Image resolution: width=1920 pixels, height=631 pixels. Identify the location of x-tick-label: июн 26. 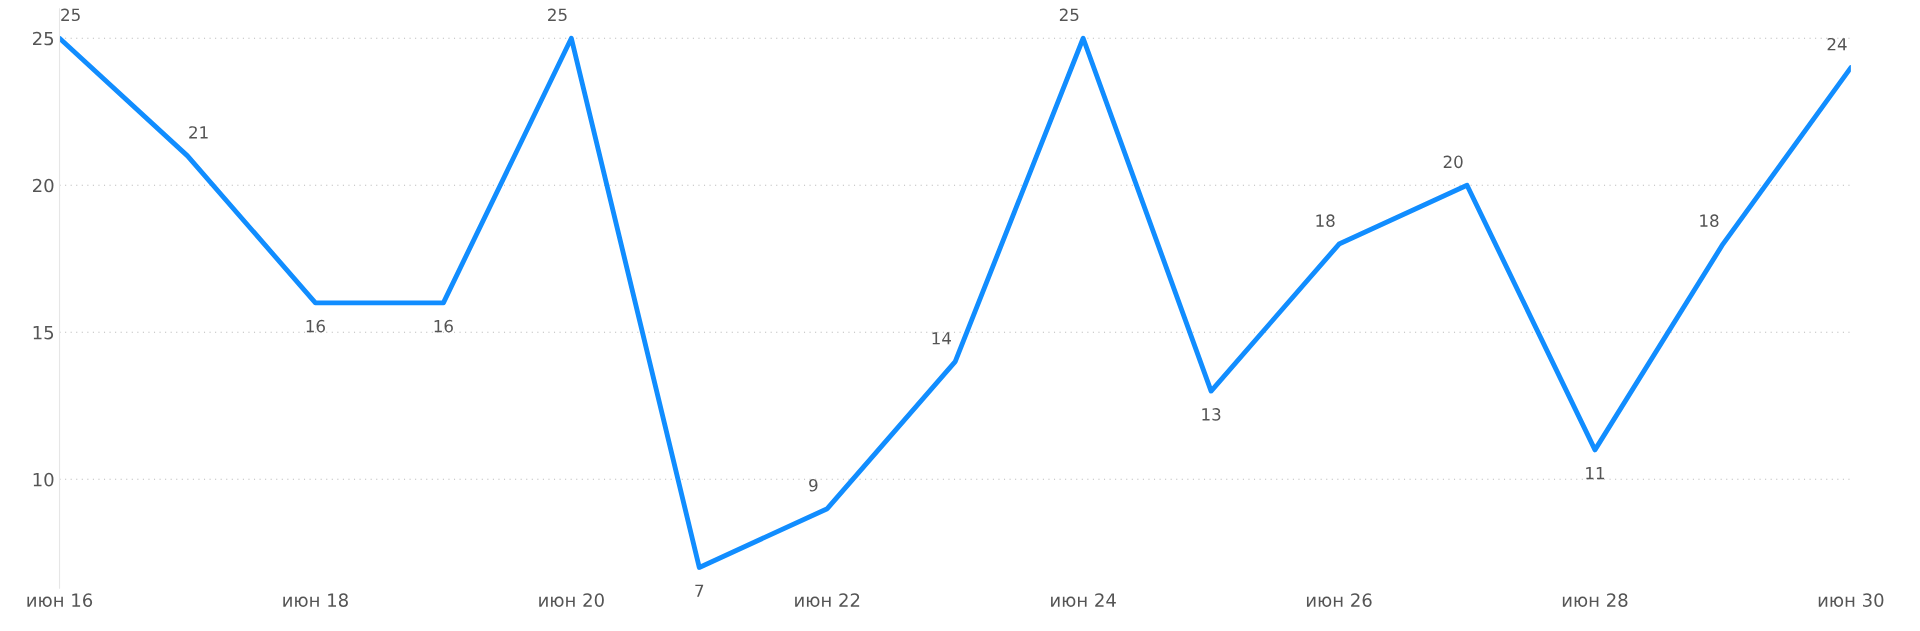
(1339, 600).